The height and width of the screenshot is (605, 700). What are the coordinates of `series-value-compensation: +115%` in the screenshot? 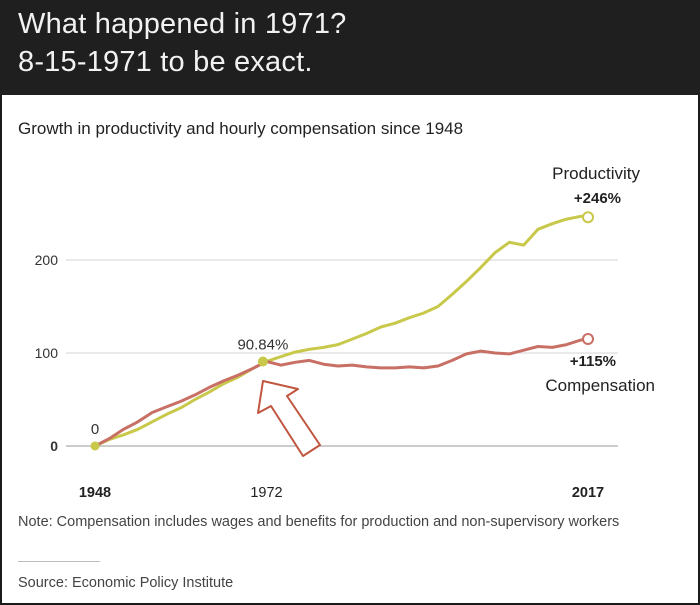 It's located at (593, 361).